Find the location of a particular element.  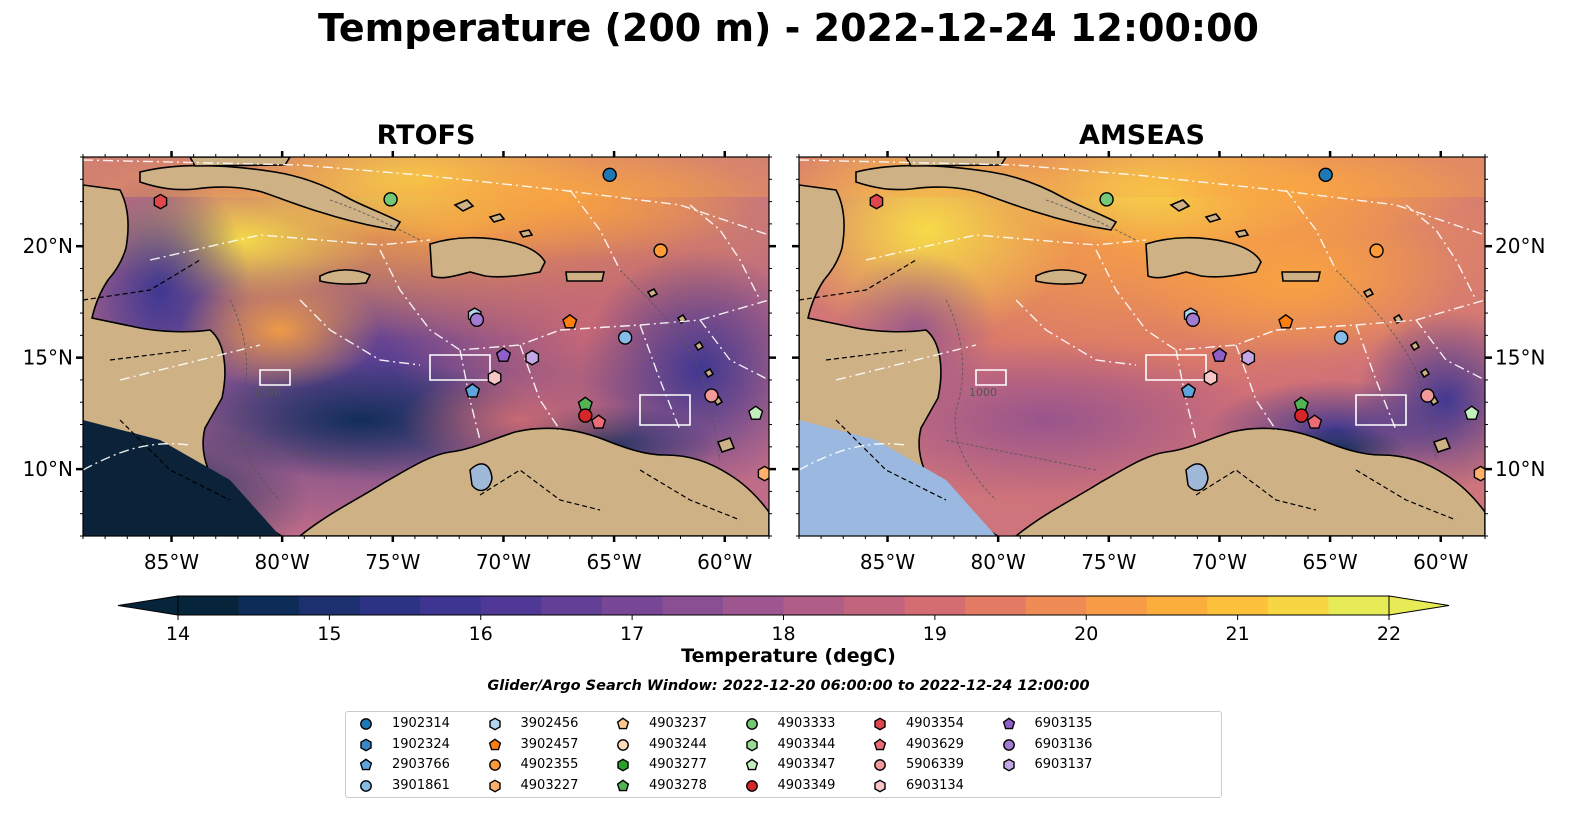

eez-boundaries is located at coordinates (426, 300).